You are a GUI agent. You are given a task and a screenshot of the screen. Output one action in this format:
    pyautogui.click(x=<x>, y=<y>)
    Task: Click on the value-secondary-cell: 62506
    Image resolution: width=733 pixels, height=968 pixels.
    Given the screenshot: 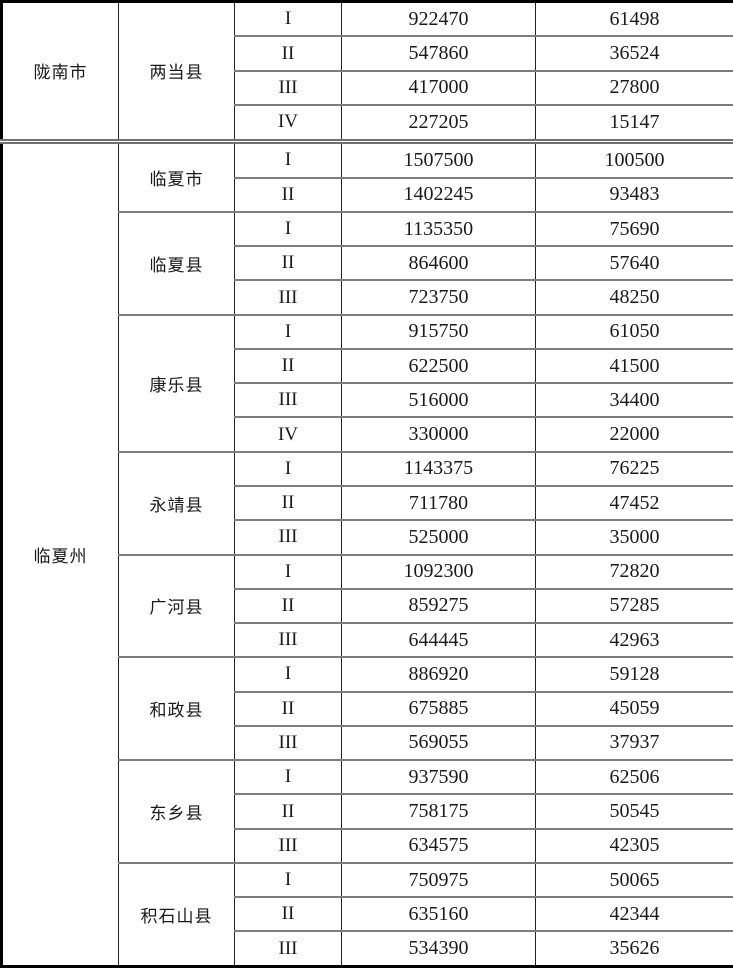 What is the action you would take?
    pyautogui.click(x=634, y=777)
    